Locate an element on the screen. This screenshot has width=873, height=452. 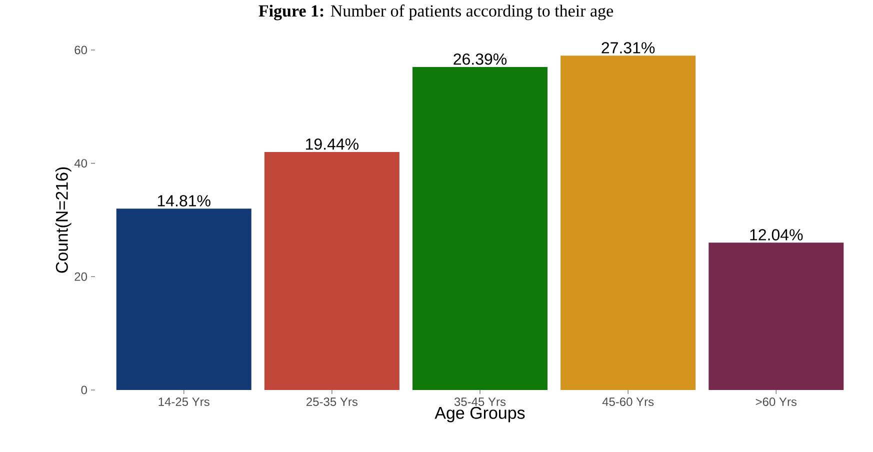
x-tick-label: 35-45 Yrs is located at coordinates (480, 402).